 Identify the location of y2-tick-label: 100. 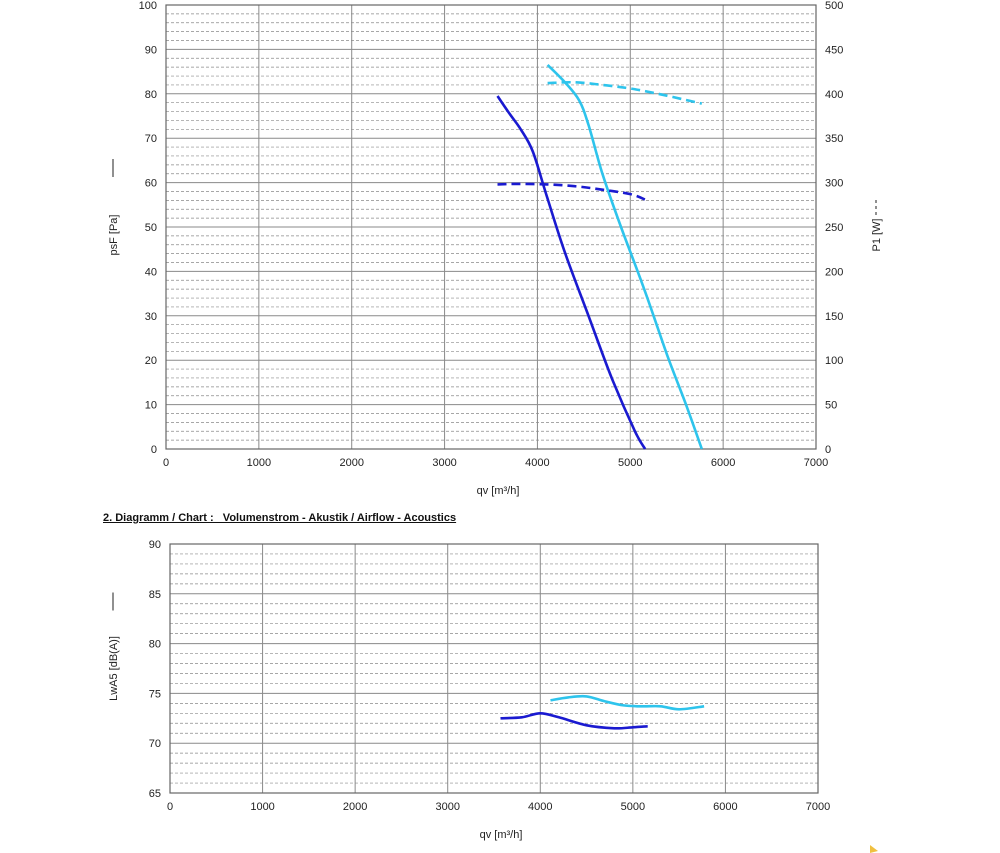
(834, 361).